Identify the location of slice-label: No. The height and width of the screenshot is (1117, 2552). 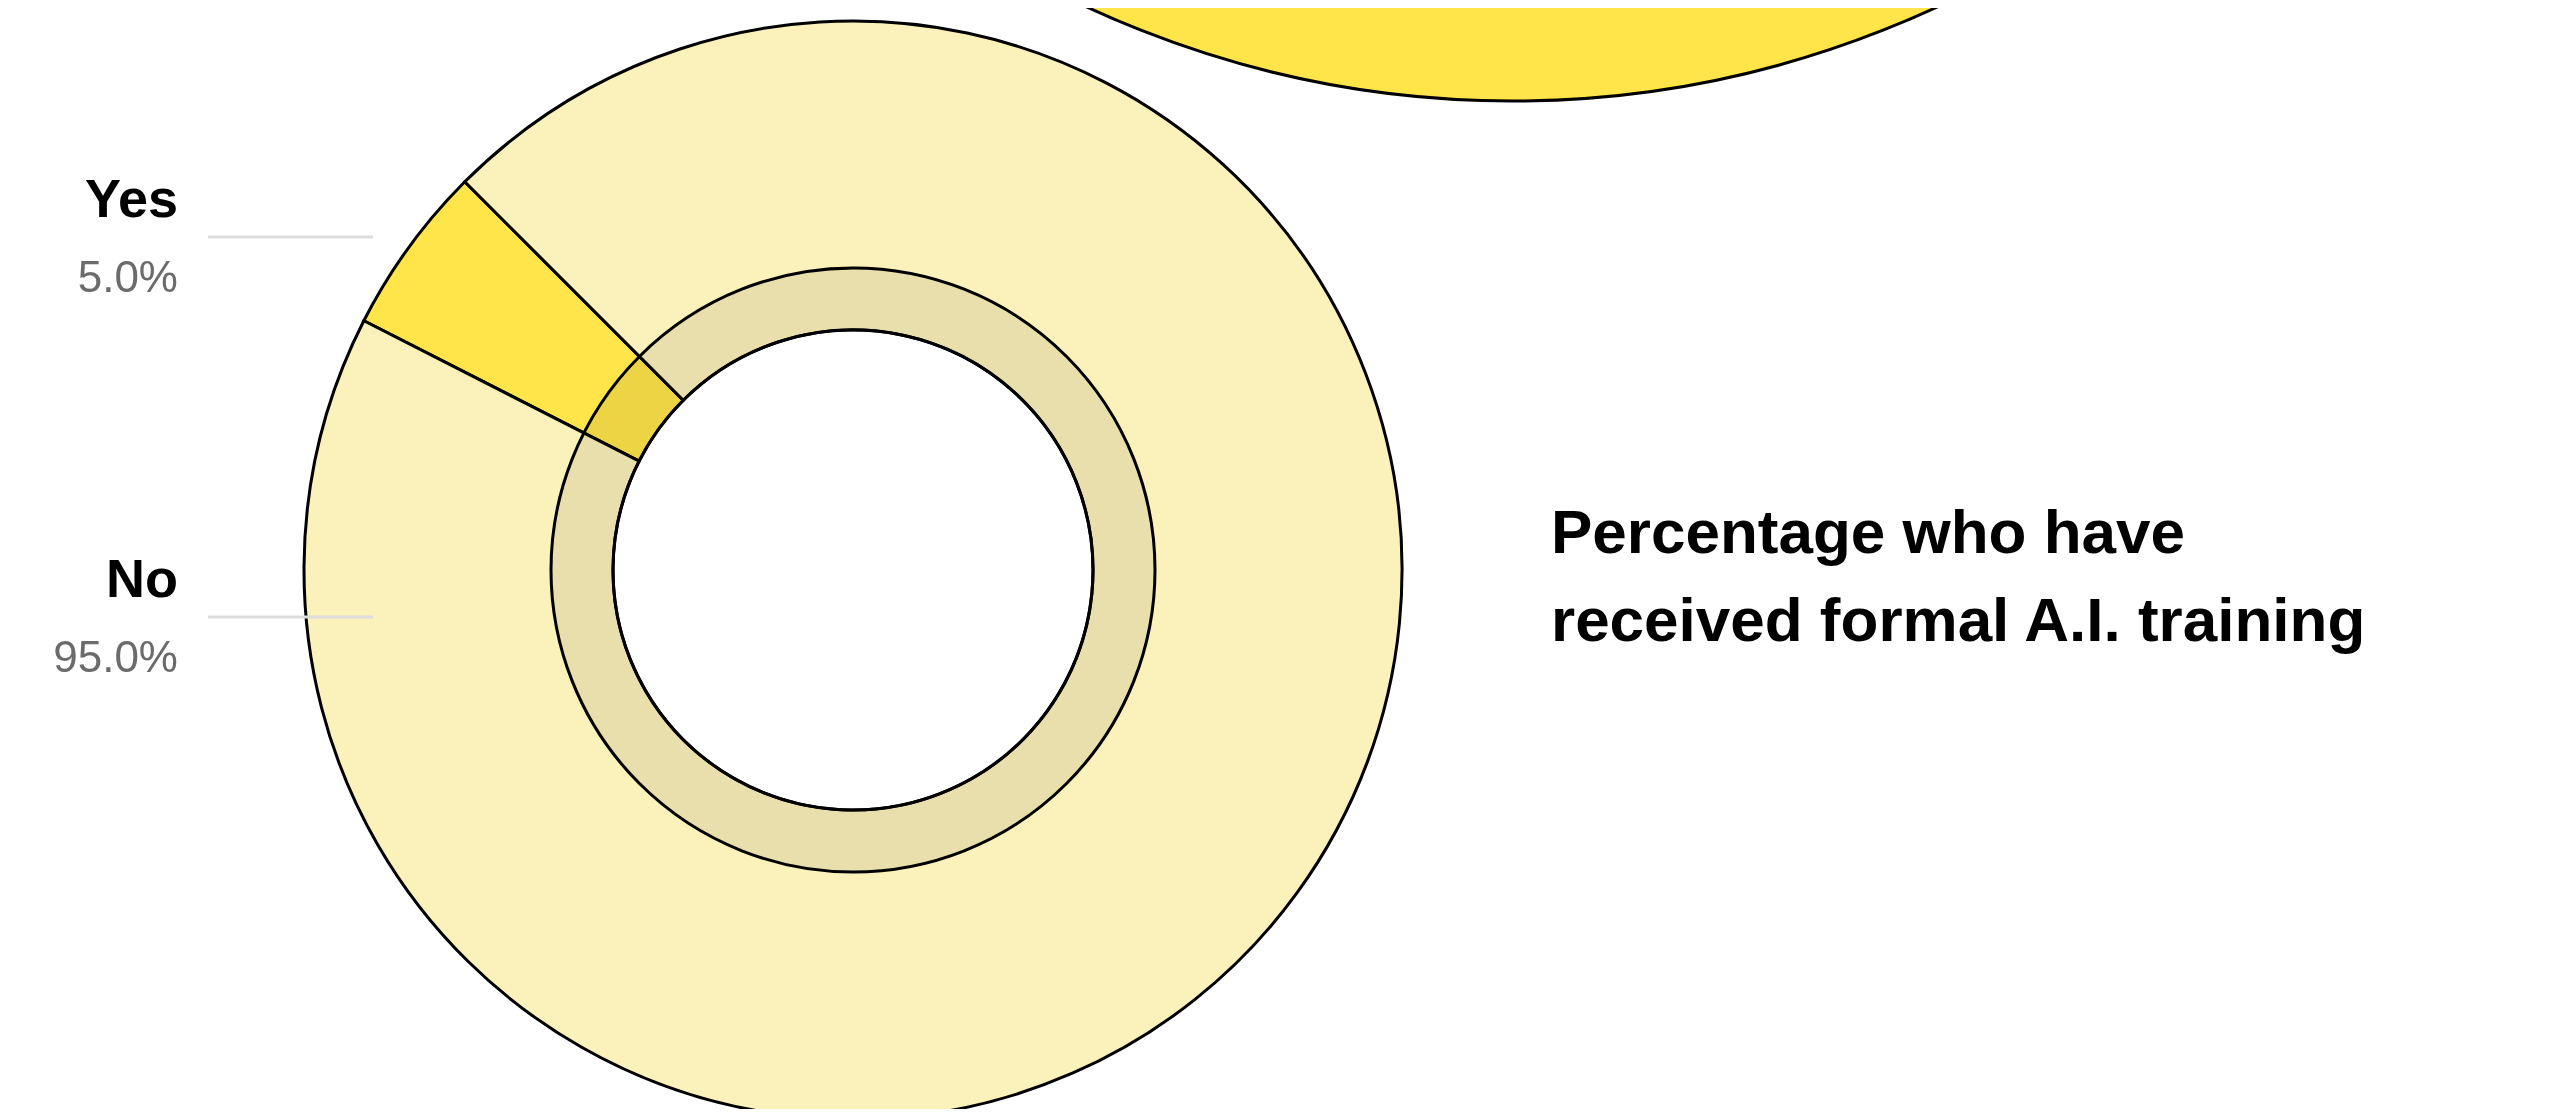
(142, 578).